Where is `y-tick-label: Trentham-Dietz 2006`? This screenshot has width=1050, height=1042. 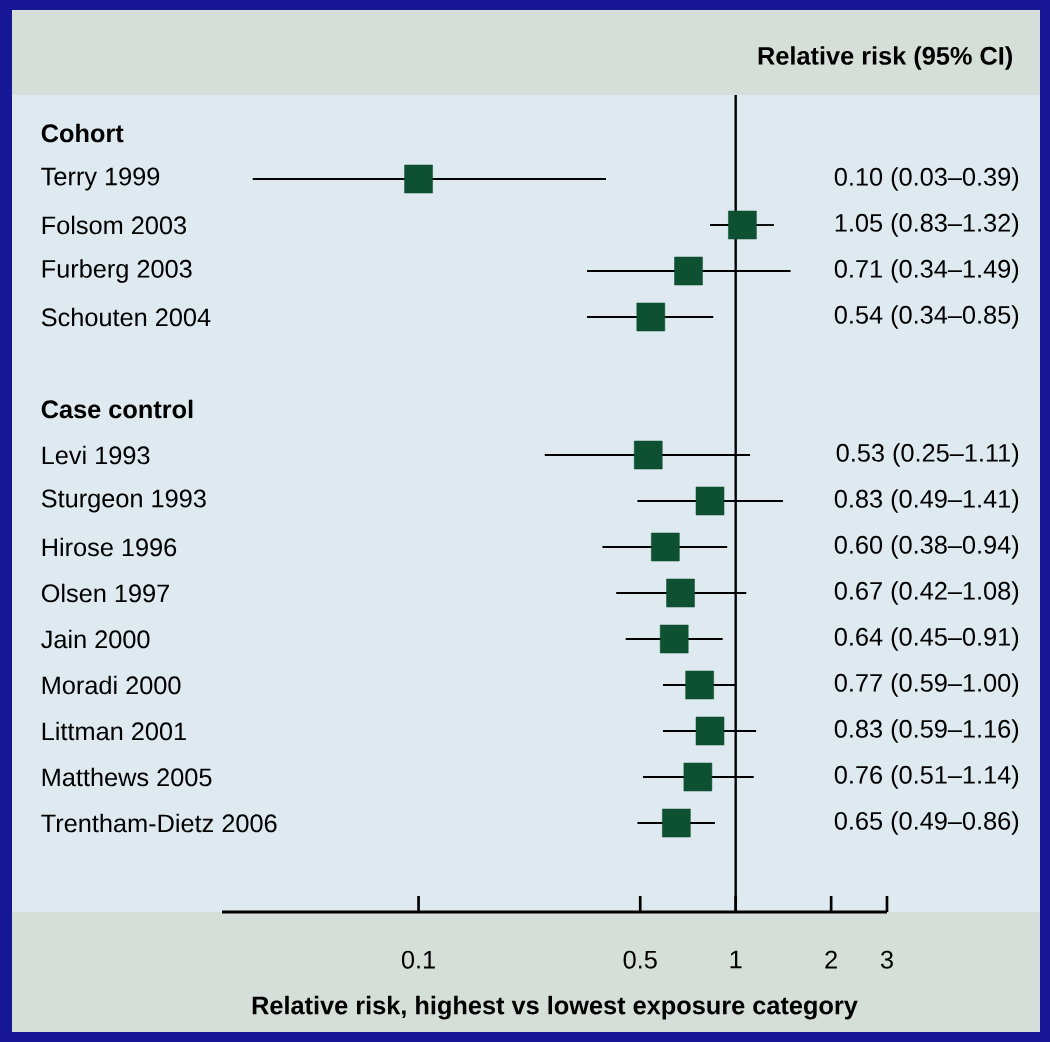
y-tick-label: Trentham-Dietz 2006 is located at coordinates (159, 823).